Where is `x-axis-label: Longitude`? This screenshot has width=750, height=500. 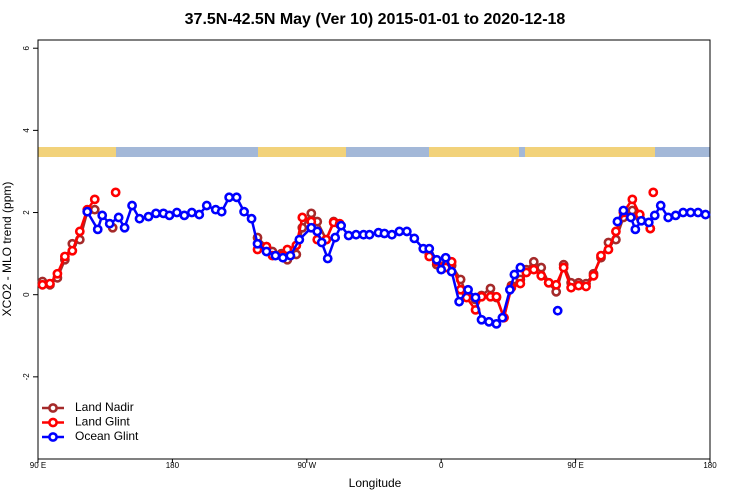
x-axis-label: Longitude is located at coordinates (375, 483).